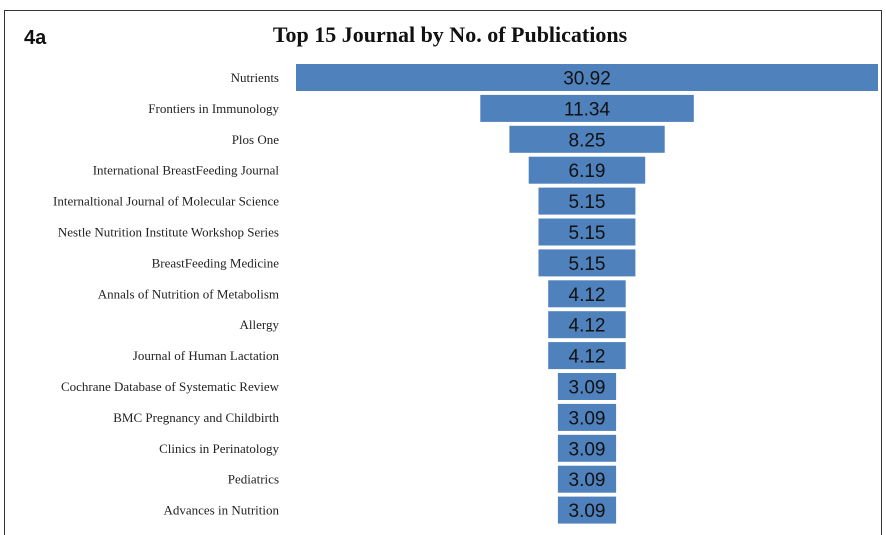  What do you see at coordinates (219, 448) in the screenshot?
I see `category-label-13: Clinics in Perinatology` at bounding box center [219, 448].